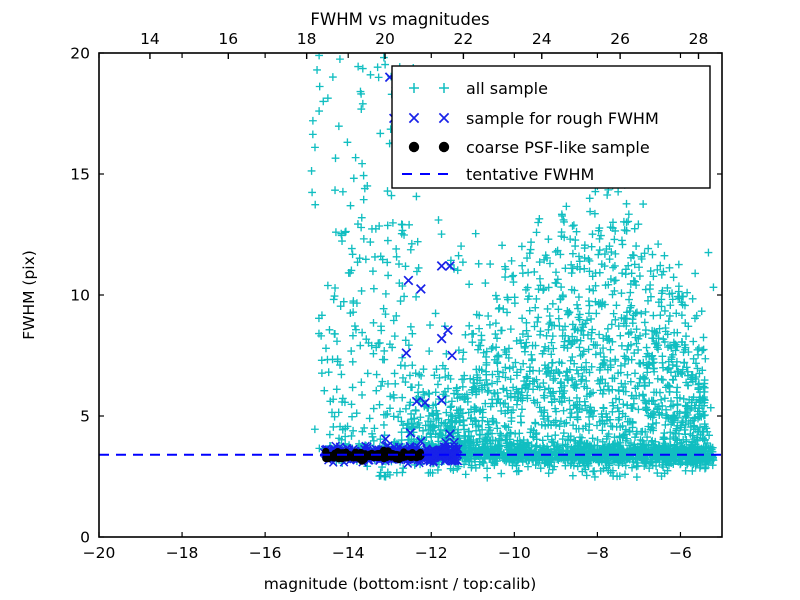 This screenshot has height=600, width=800. Describe the element at coordinates (680, 553) in the screenshot. I see `x-tick-label-bottom: −6` at that location.